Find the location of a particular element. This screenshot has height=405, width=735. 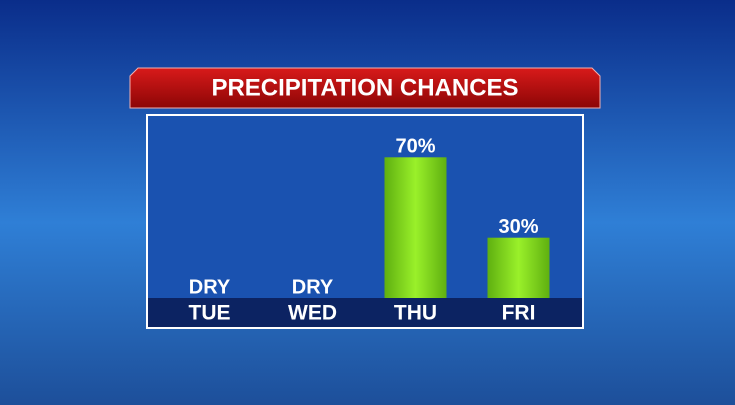

x-tick-label: THU is located at coordinates (415, 313).